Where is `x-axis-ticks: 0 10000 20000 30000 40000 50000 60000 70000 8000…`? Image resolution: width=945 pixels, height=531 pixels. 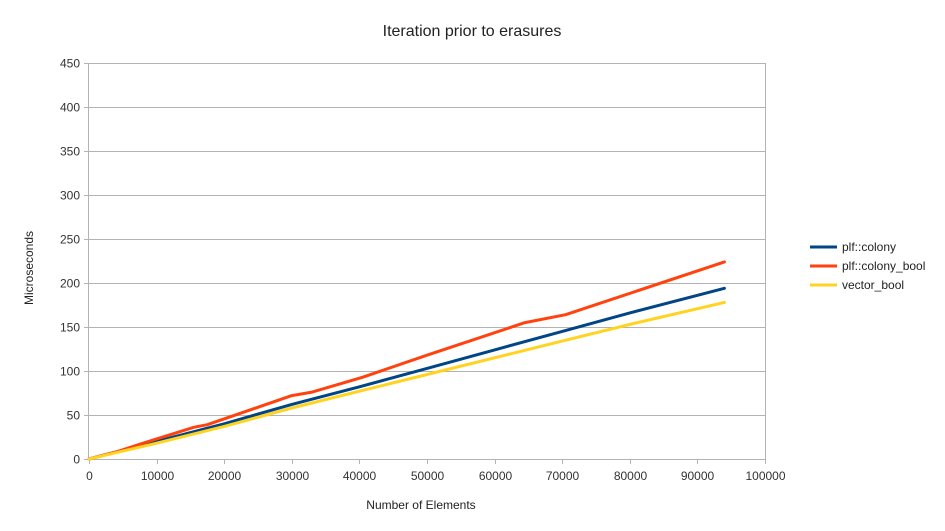 x-axis-ticks: 0 10000 20000 30000 40000 50000 60000 70000 8000… is located at coordinates (436, 471).